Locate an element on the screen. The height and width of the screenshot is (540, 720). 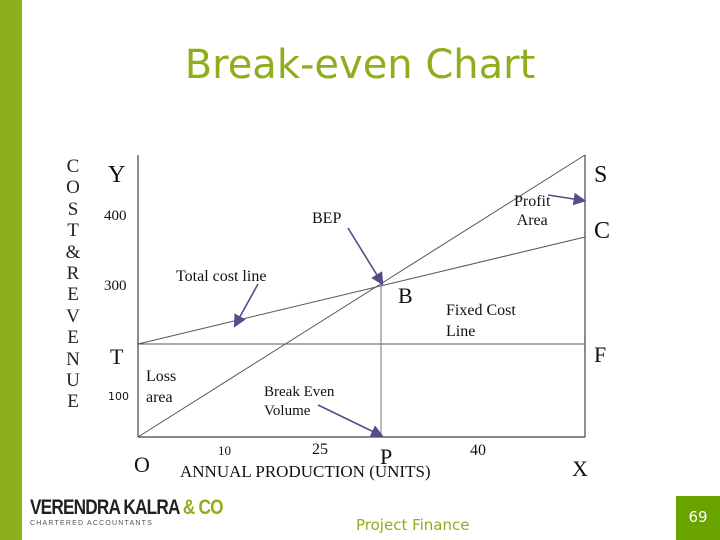
y-axis-letter: S is located at coordinates (73, 209).